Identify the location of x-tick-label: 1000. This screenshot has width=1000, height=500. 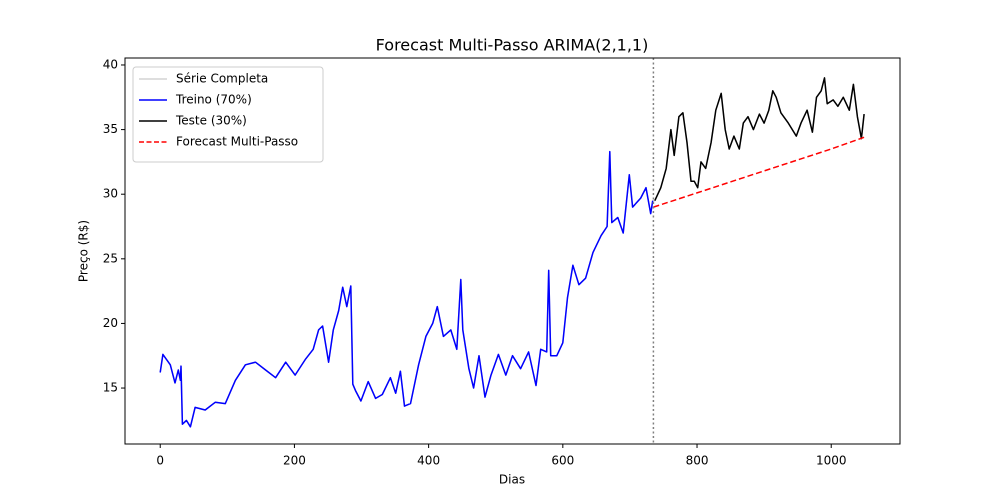
(831, 461).